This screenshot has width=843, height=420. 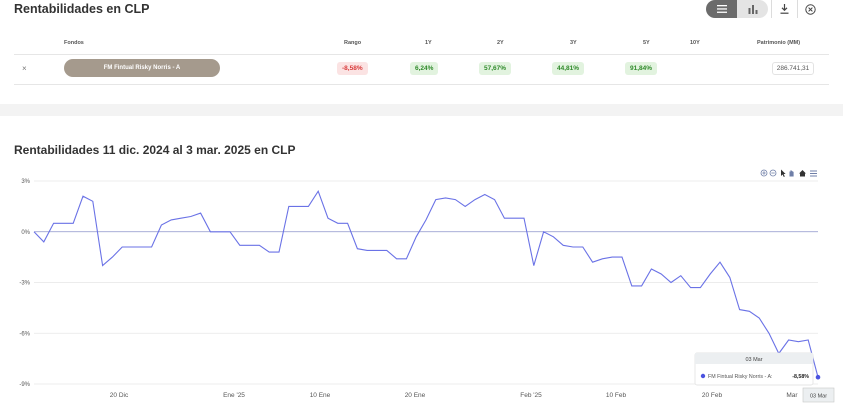 I want to click on column-header-10y: 10Y, so click(x=695, y=43).